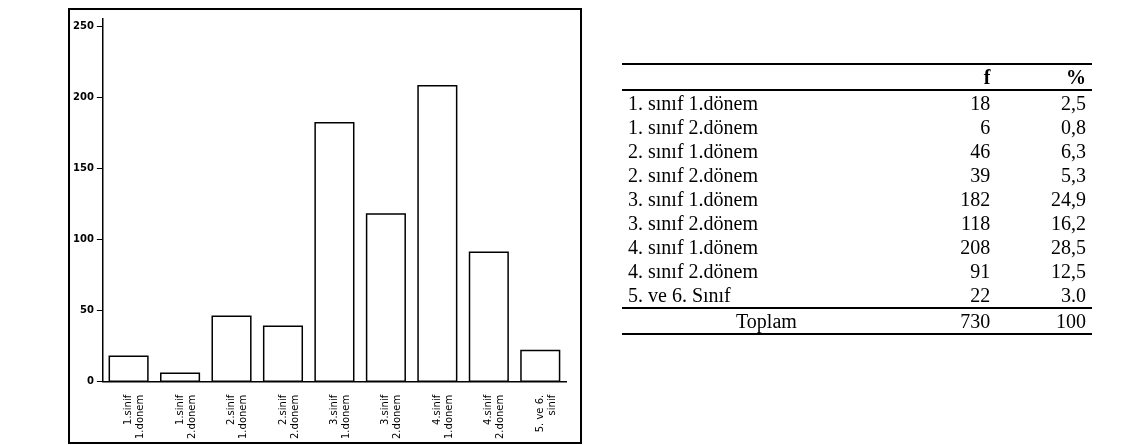  What do you see at coordinates (391, 417) in the screenshot?
I see `x-tick-label: 3.sinif 2.donem` at bounding box center [391, 417].